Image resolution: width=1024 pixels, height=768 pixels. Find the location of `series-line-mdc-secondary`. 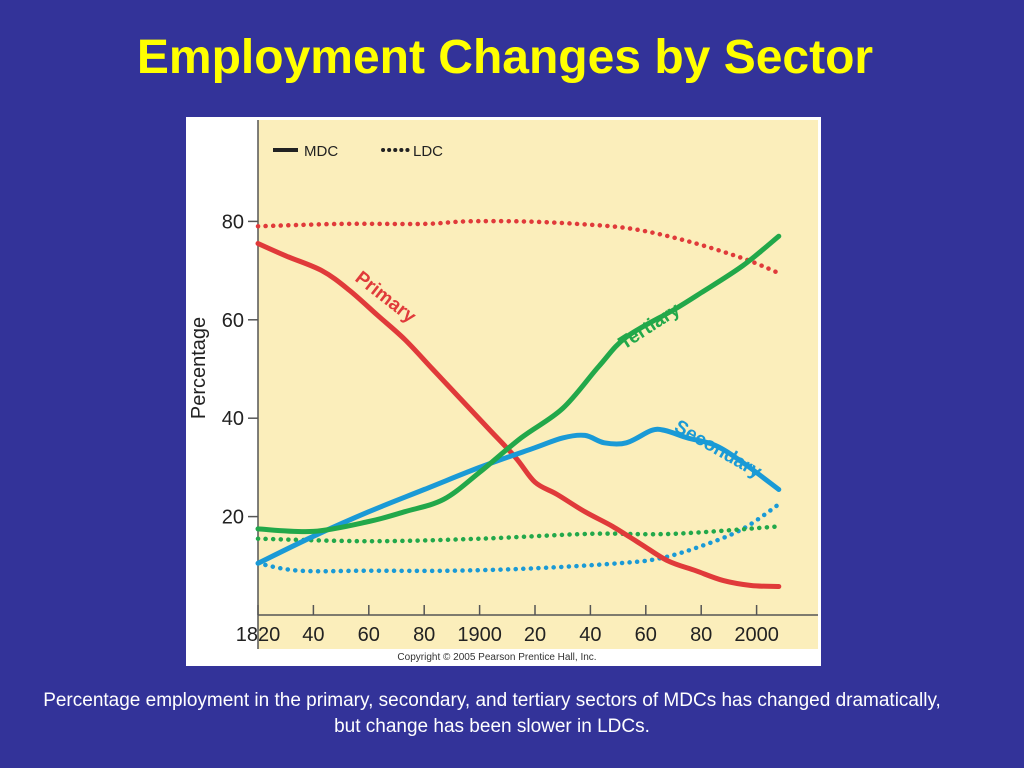

series-line-mdc-secondary is located at coordinates (518, 496).